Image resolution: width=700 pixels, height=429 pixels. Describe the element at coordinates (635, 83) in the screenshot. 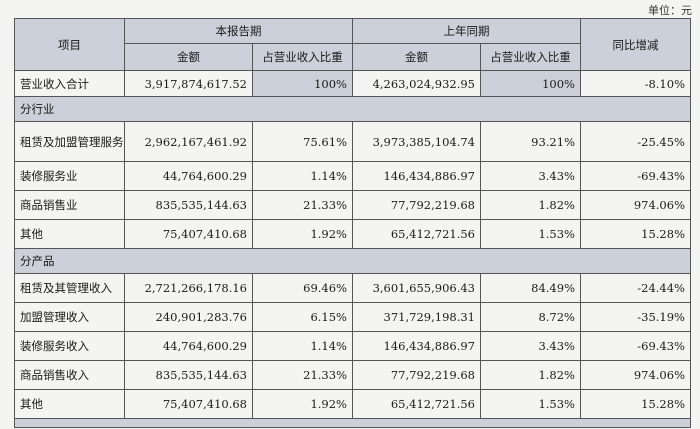

I see `total-change: -8.10%` at that location.